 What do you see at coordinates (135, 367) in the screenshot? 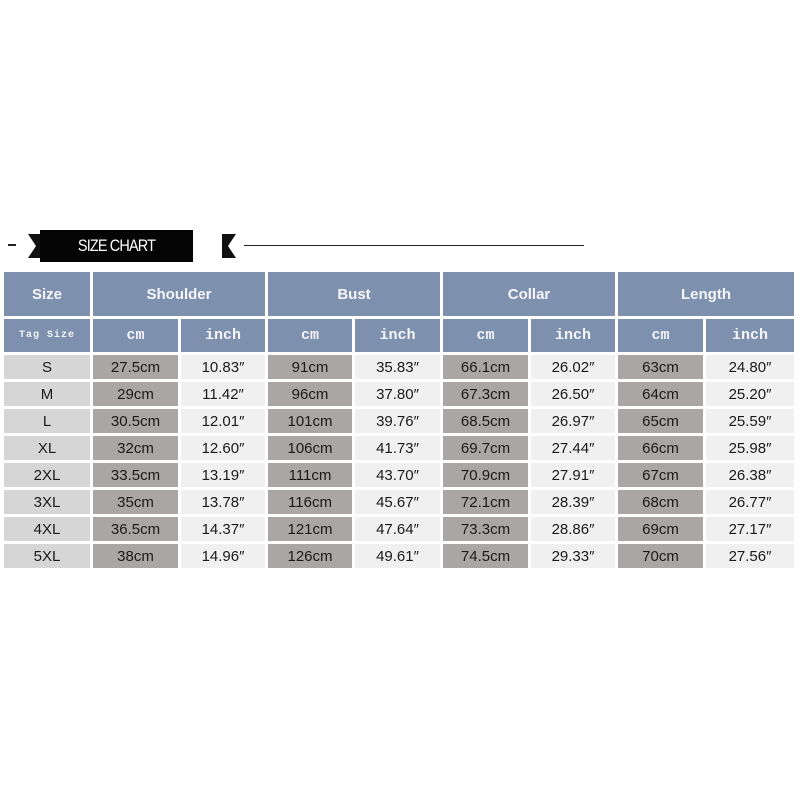
I see `cm-cell: 27.5cm` at bounding box center [135, 367].